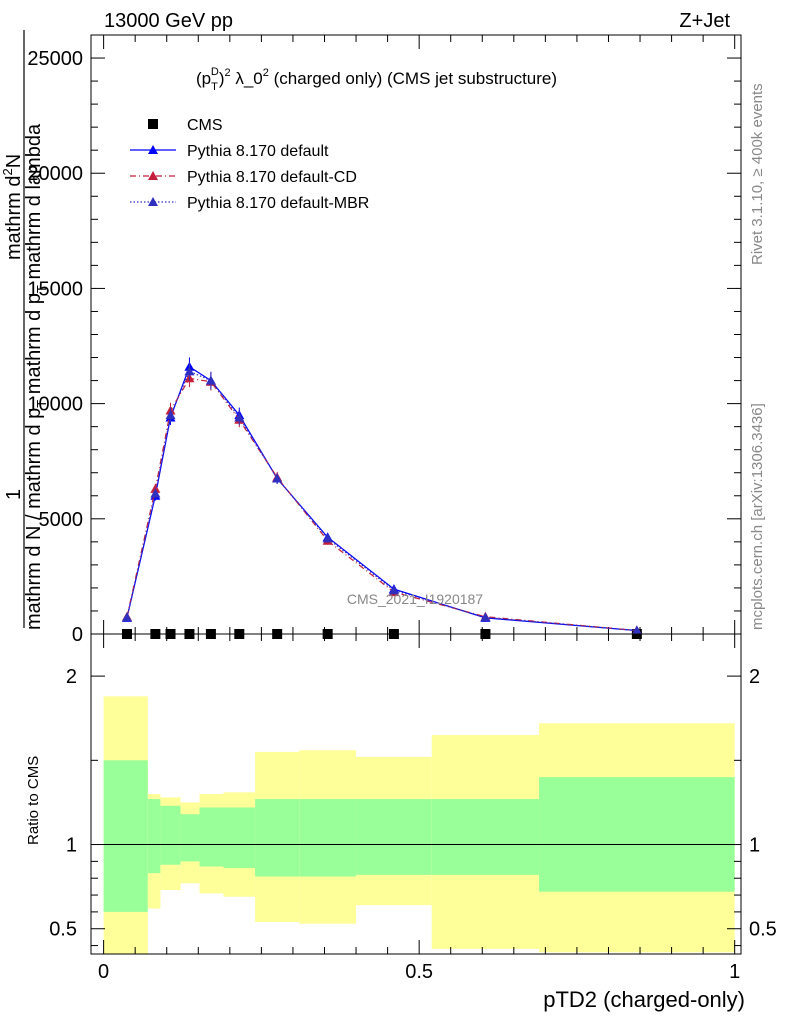 The width and height of the screenshot is (786, 1024). I want to click on ratio-tick-label: 2, so click(71, 677).